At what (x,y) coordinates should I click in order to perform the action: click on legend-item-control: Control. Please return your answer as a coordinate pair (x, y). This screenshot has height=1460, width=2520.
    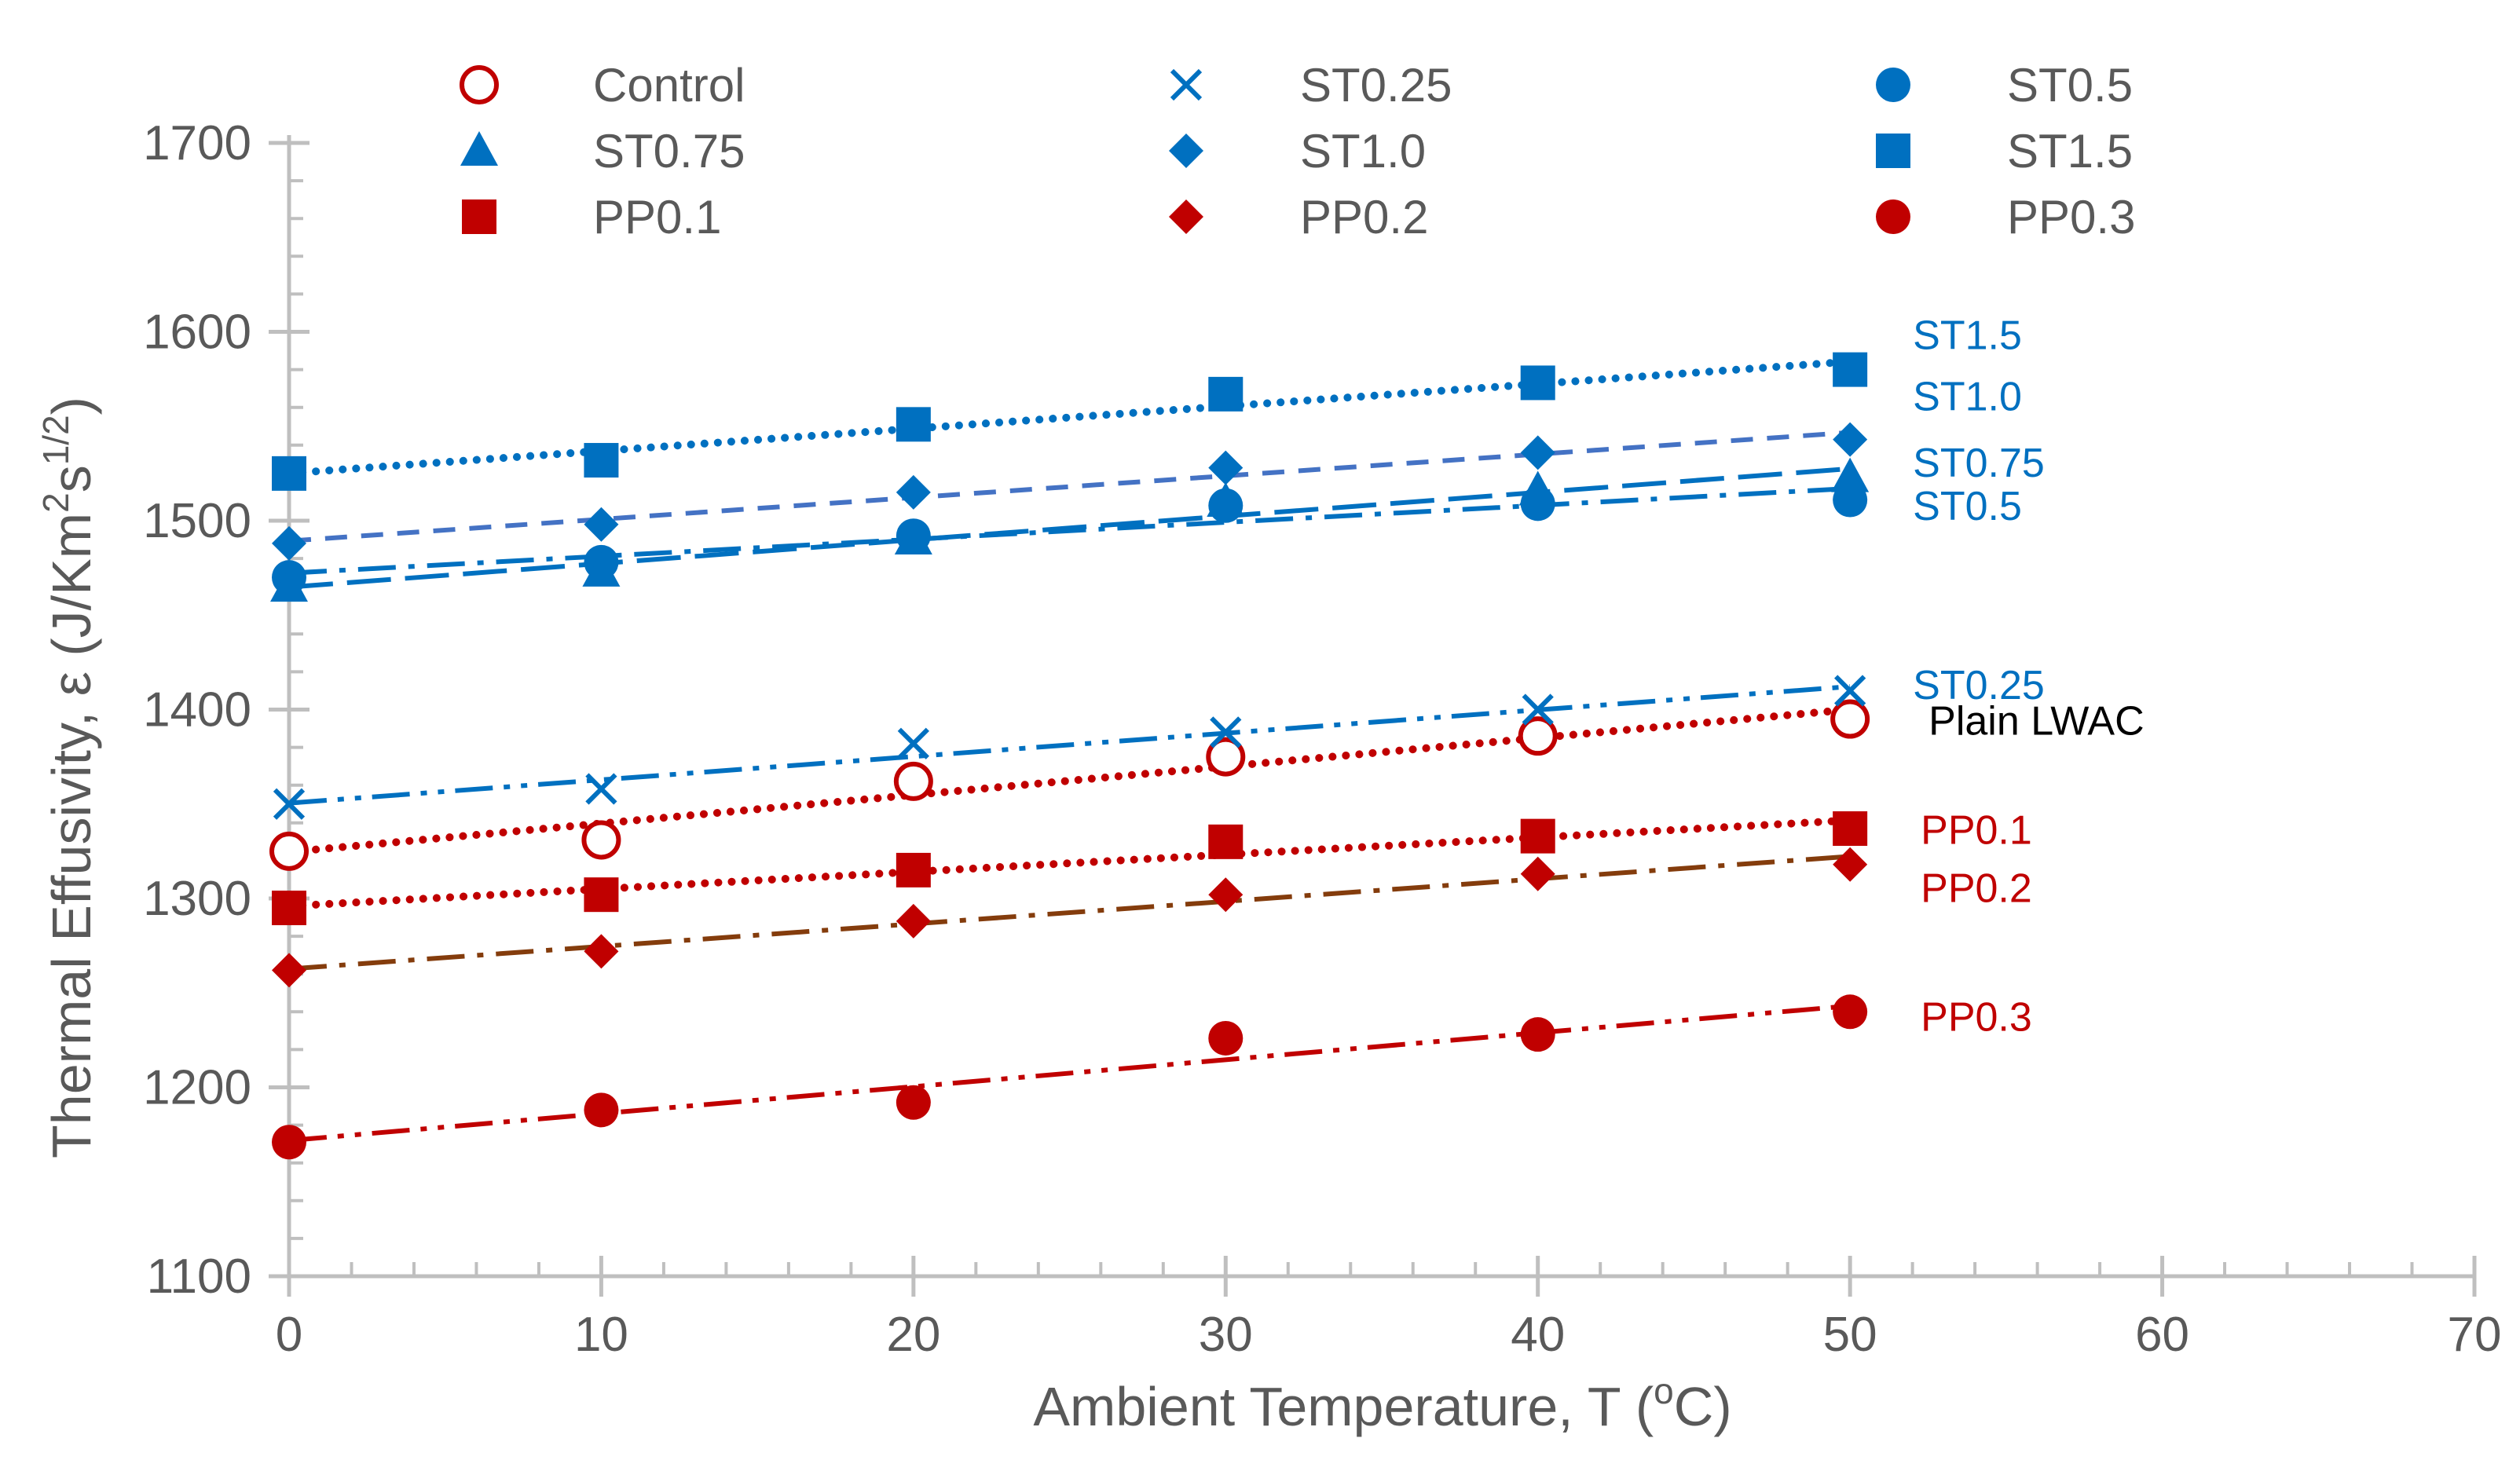
    Looking at the image, I should click on (602, 85).